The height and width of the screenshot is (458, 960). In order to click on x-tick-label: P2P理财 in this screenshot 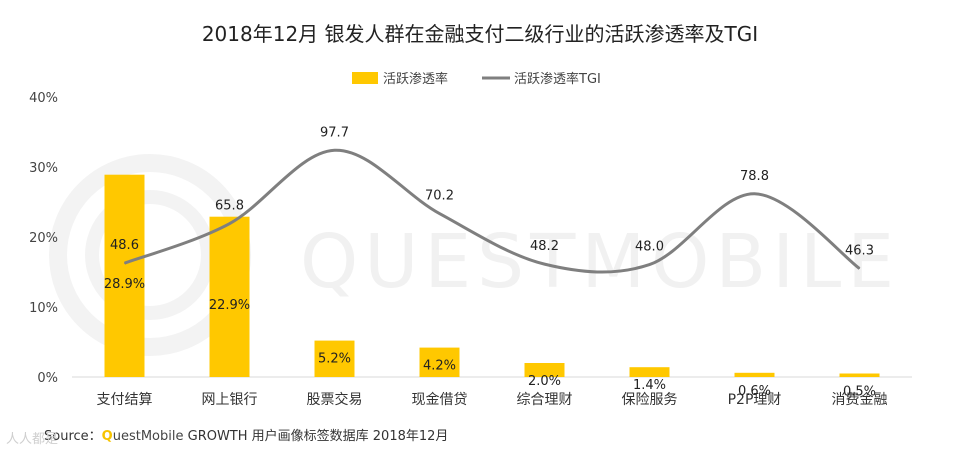, I will do `click(755, 400)`.